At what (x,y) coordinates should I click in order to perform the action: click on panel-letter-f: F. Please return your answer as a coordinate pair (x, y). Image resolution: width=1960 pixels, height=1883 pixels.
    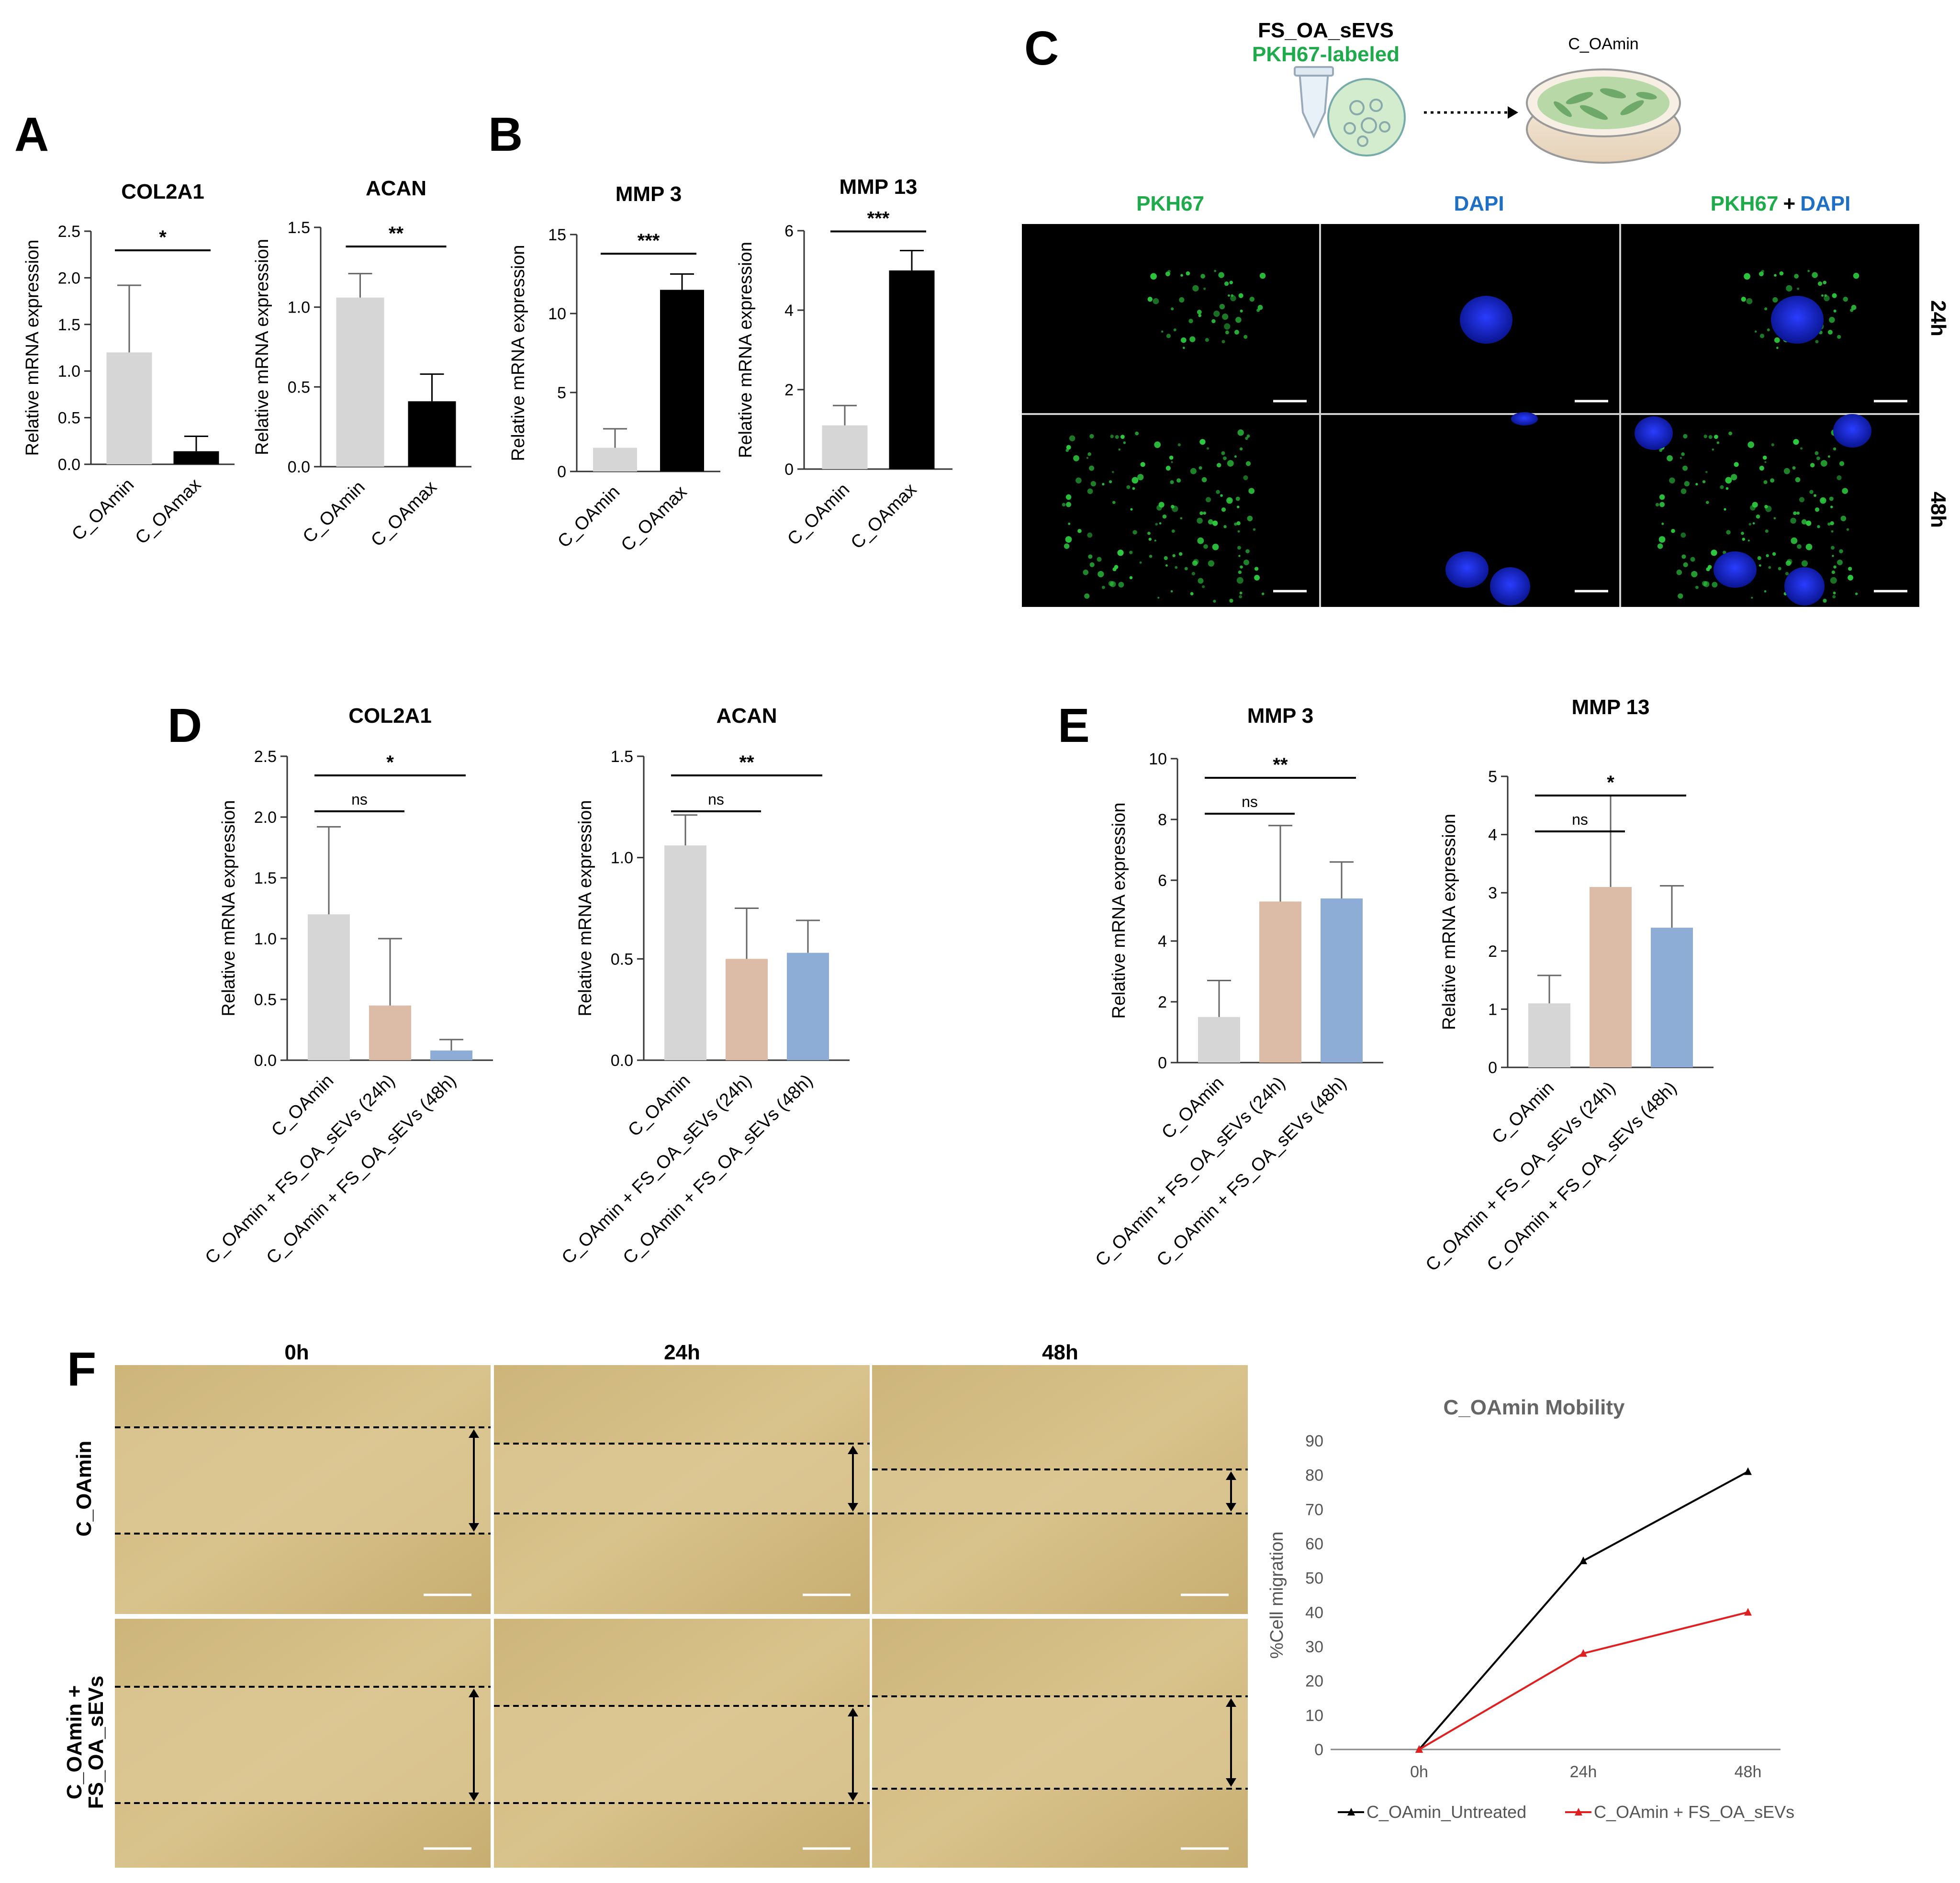
    Looking at the image, I should click on (82, 1369).